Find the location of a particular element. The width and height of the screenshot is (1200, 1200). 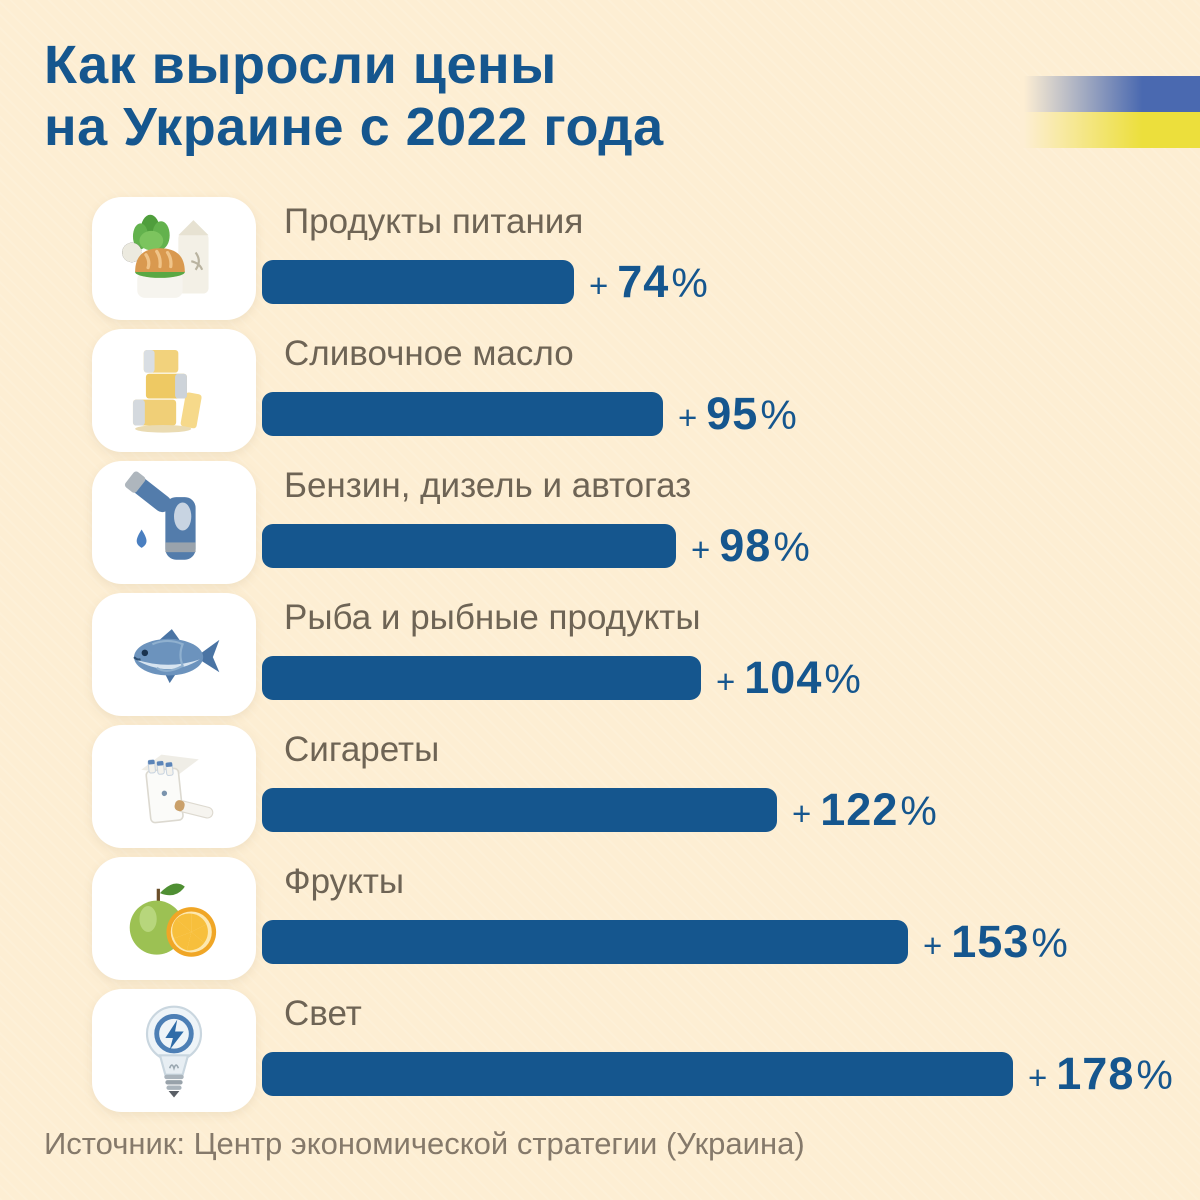

value-label: +98% is located at coordinates (750, 546).